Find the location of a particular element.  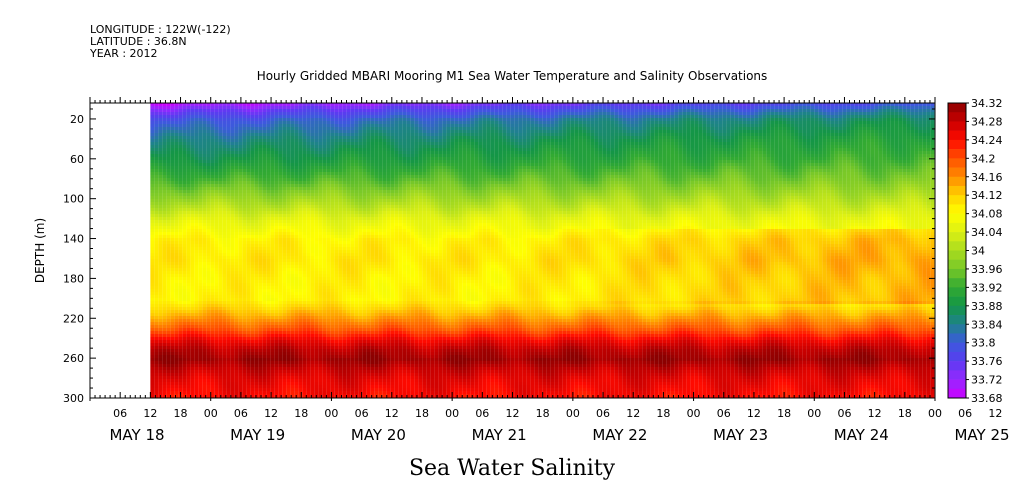

x-day-label: MAY 22 is located at coordinates (619, 435).